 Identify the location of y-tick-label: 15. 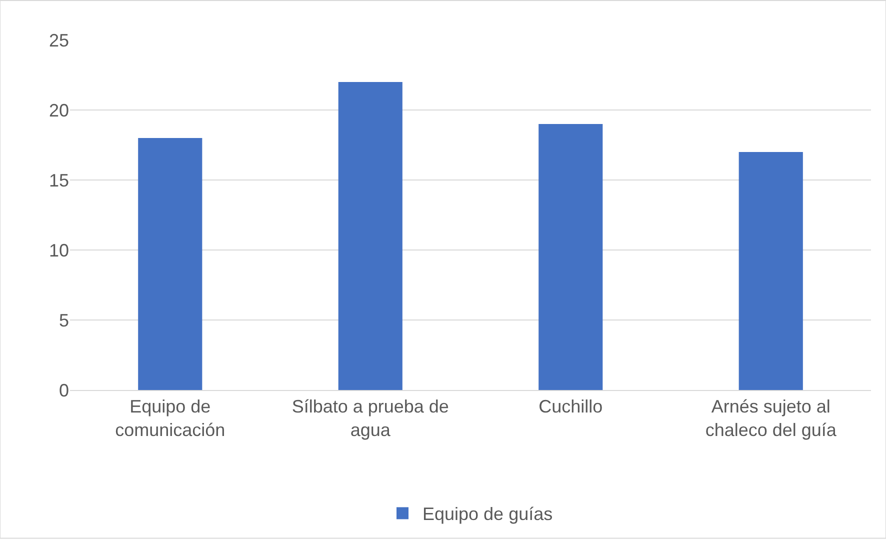
(58, 180).